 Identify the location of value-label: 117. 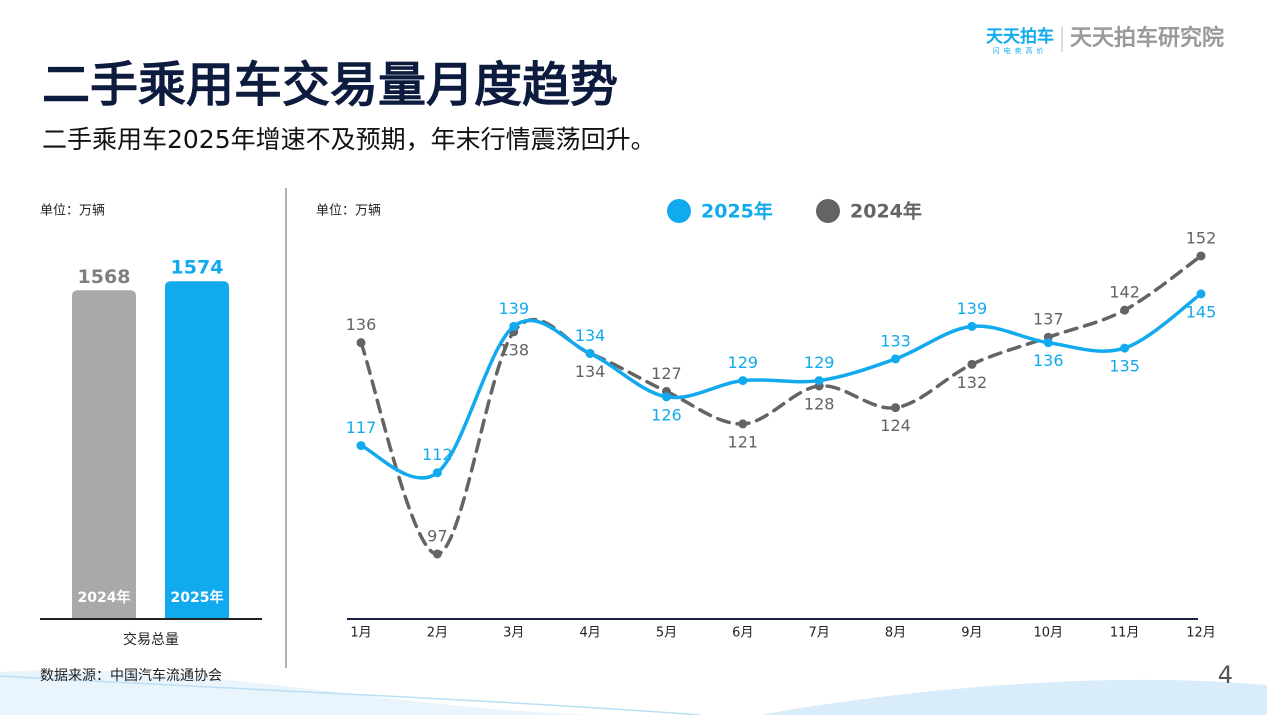
(361, 427).